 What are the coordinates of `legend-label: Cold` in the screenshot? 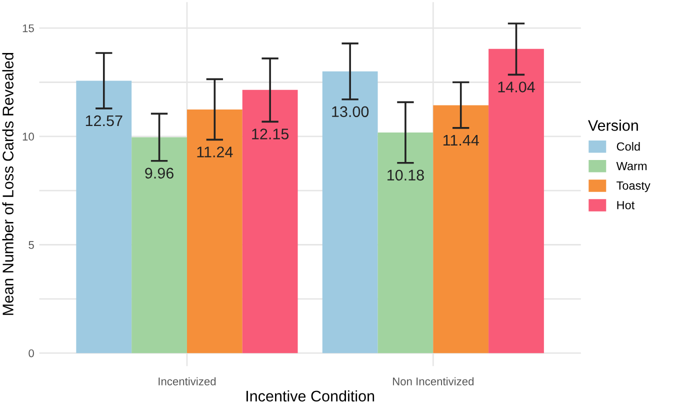 It's located at (628, 146).